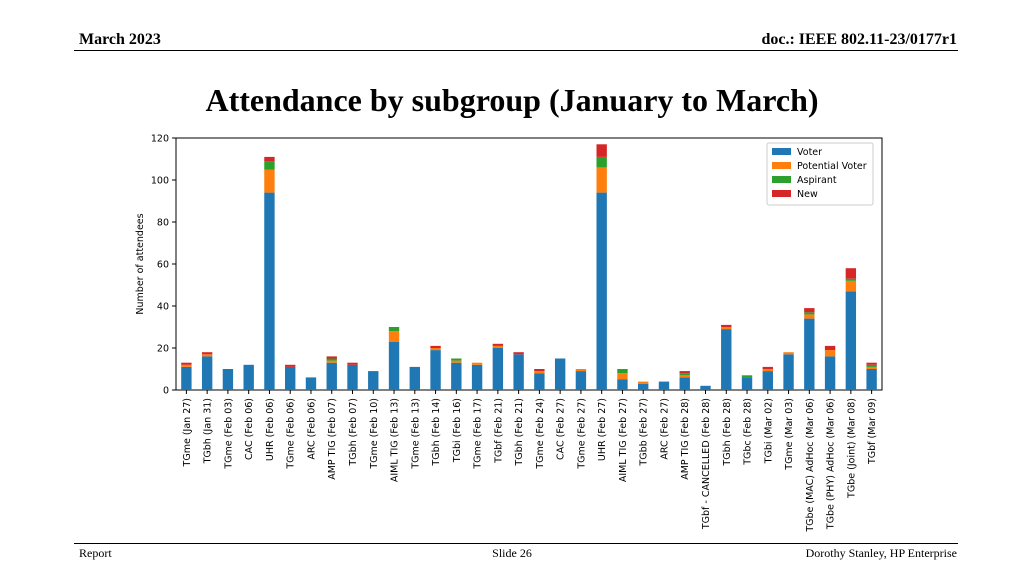 The image size is (1024, 576). I want to click on legend-label: Voter, so click(809, 152).